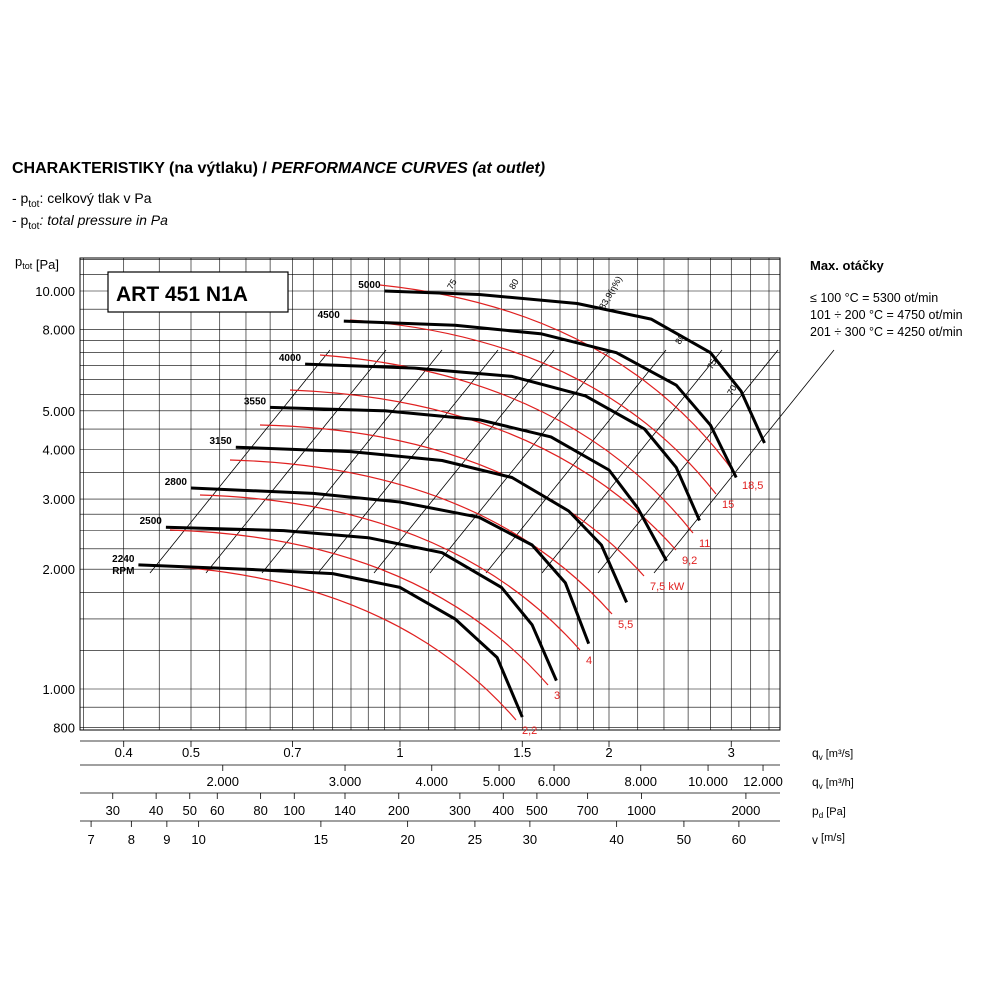 The width and height of the screenshot is (1000, 1000). What do you see at coordinates (833, 783) in the screenshot?
I see `axis-label: qv [m³/h]` at bounding box center [833, 783].